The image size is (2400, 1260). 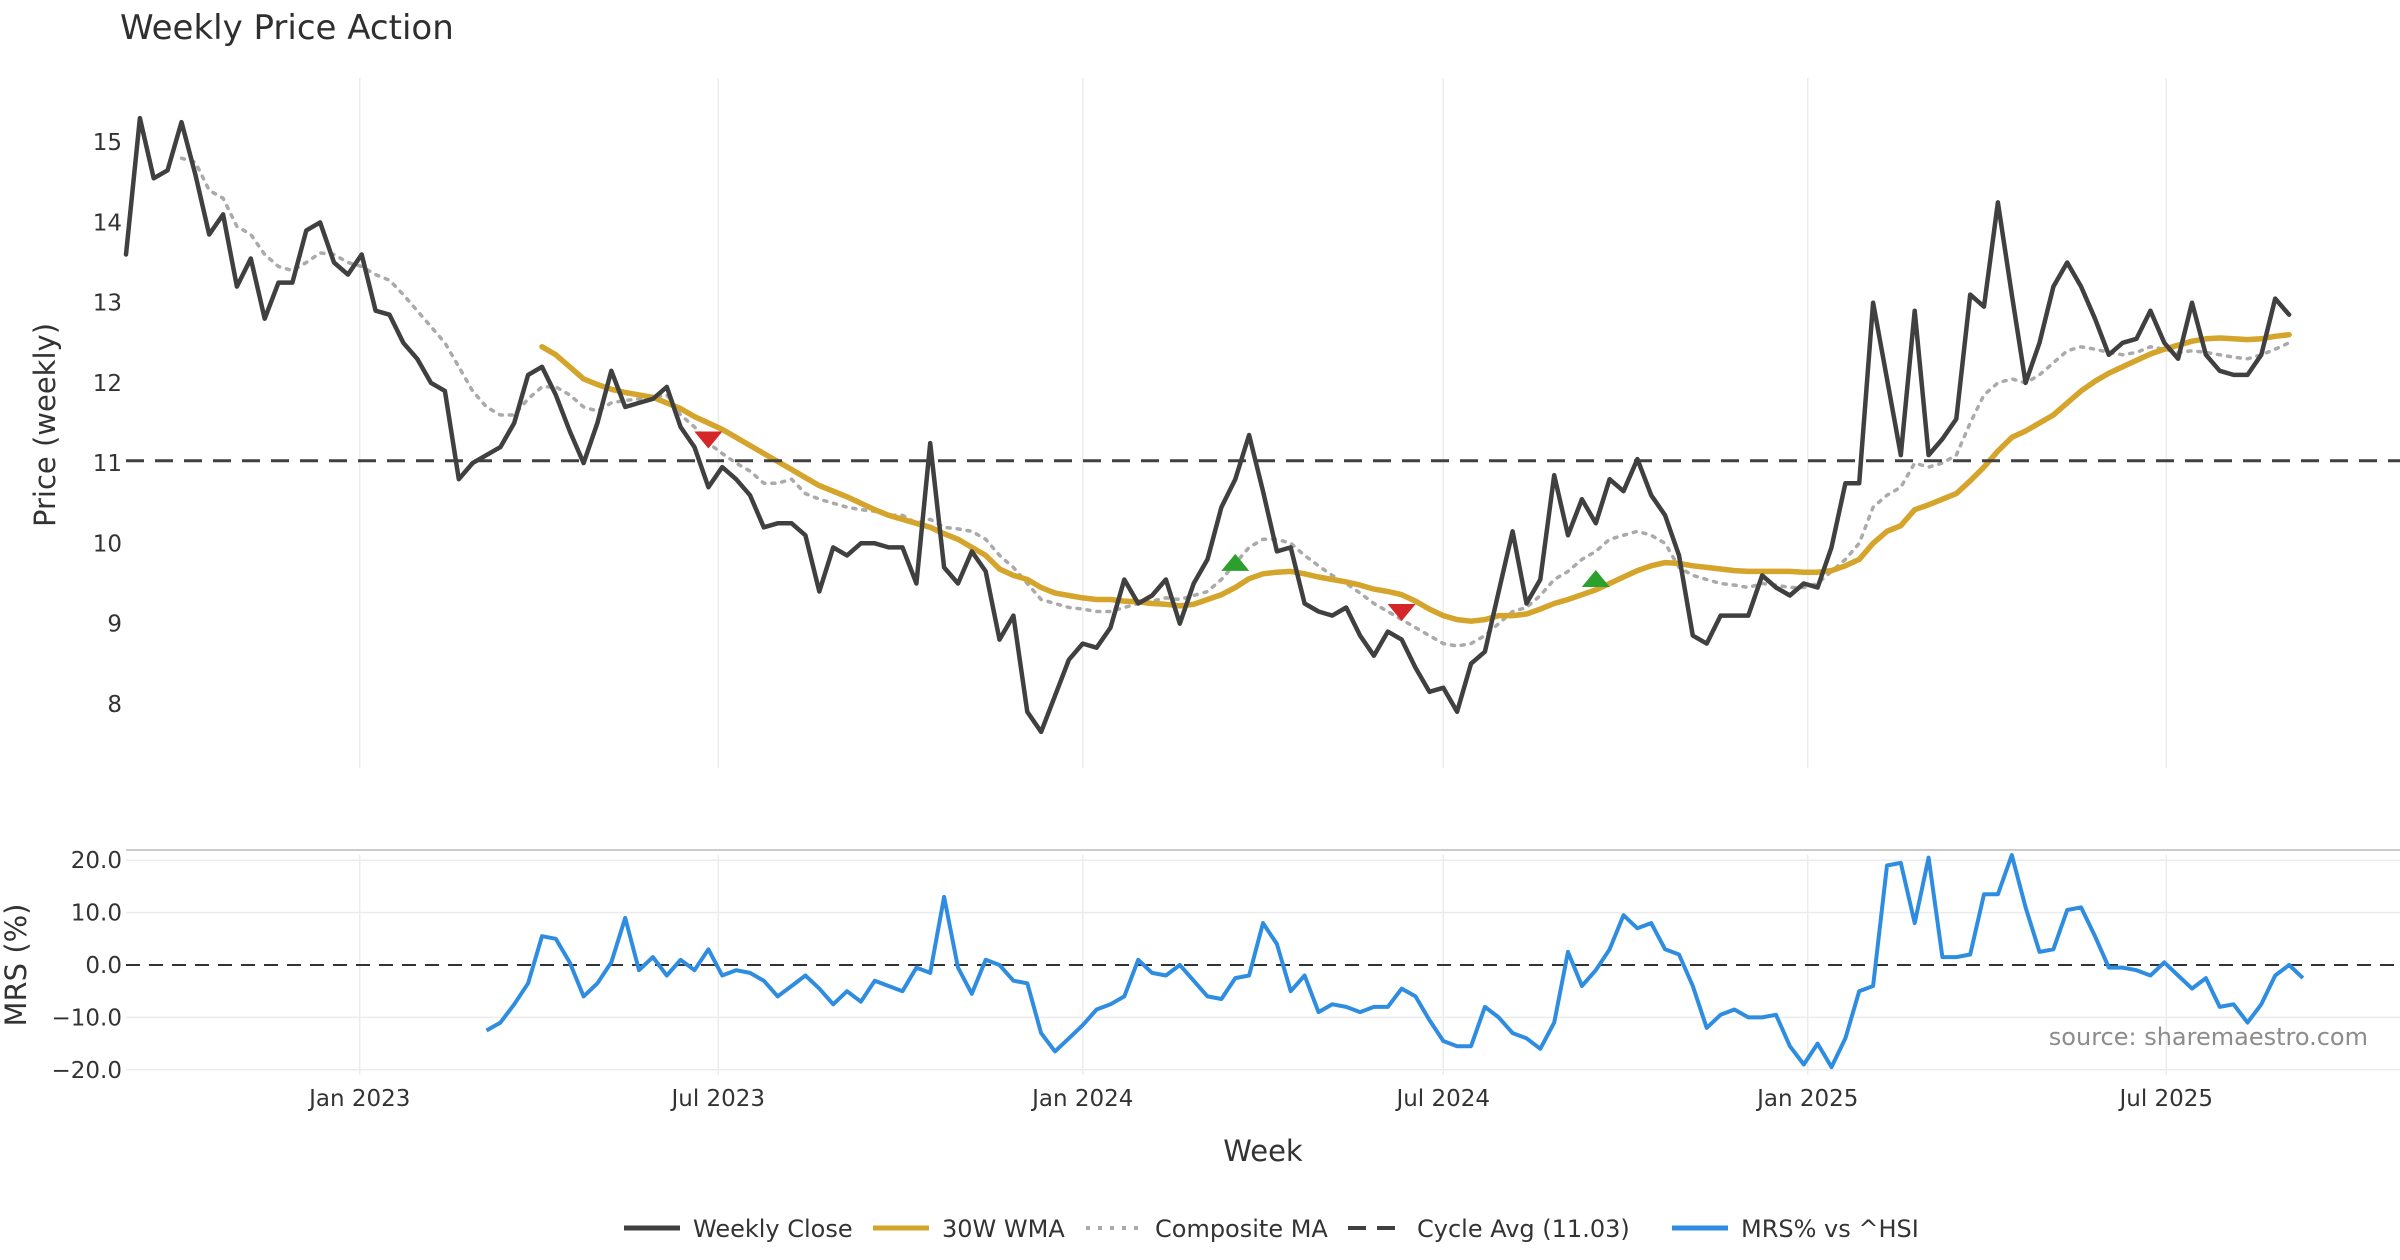 What do you see at coordinates (1003, 1229) in the screenshot?
I see `legend-label: 30W WMA` at bounding box center [1003, 1229].